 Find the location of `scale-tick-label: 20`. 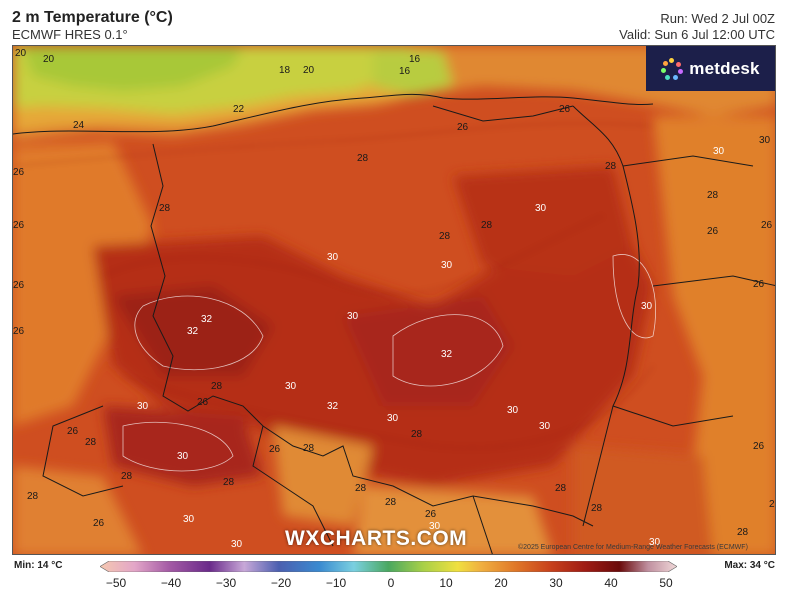

scale-tick-label: 20 is located at coordinates (501, 583).